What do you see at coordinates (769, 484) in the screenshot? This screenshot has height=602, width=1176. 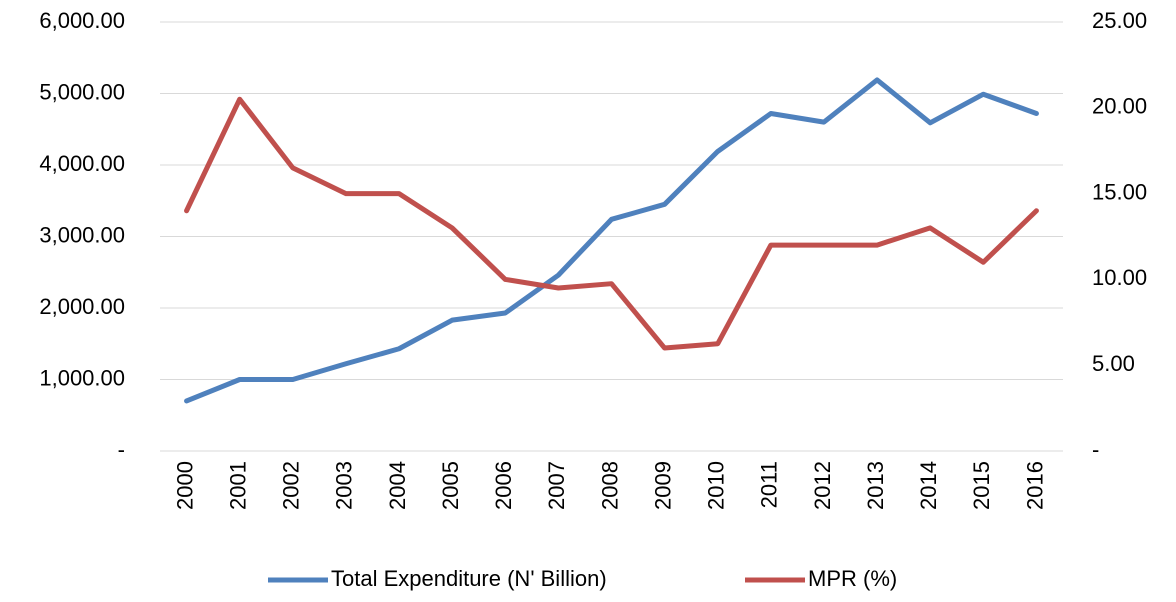 I see `x-tick-label: 2011` at bounding box center [769, 484].